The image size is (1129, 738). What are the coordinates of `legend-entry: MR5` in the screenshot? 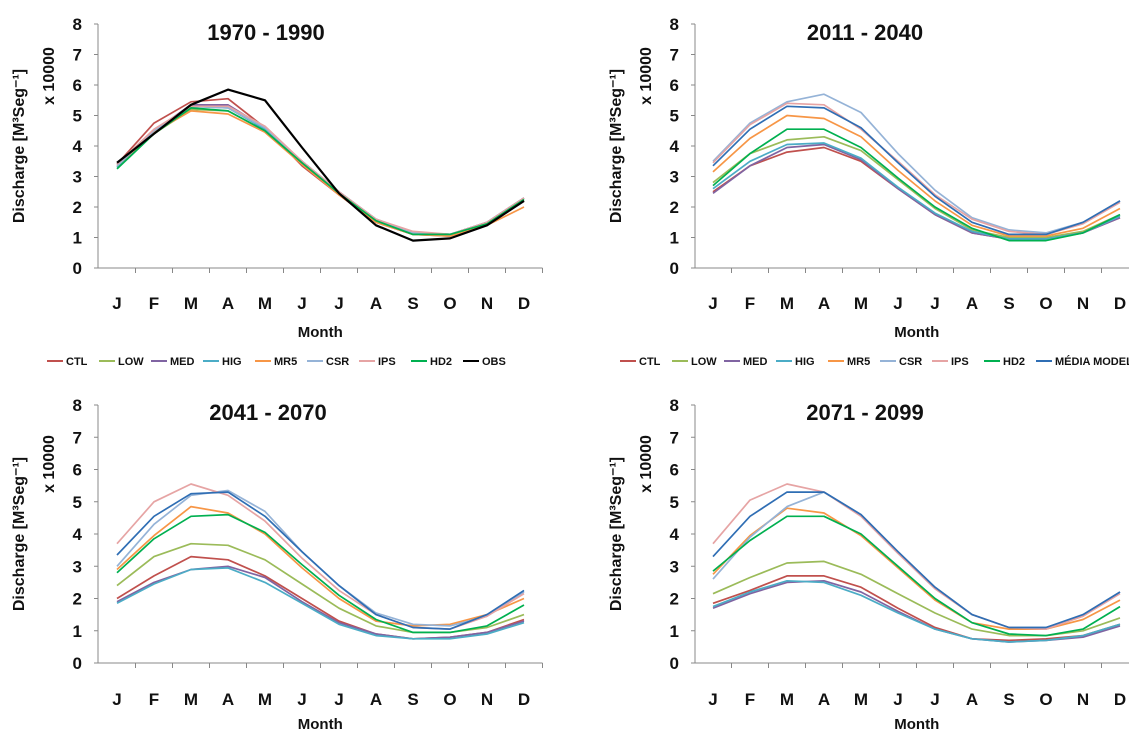 It's located at (858, 362).